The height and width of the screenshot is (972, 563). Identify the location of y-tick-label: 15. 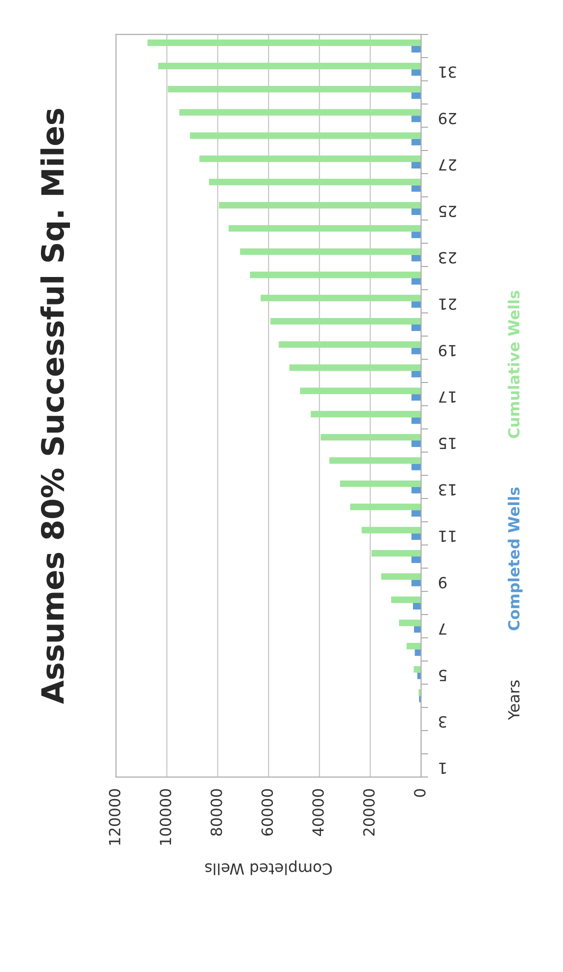
(447, 444).